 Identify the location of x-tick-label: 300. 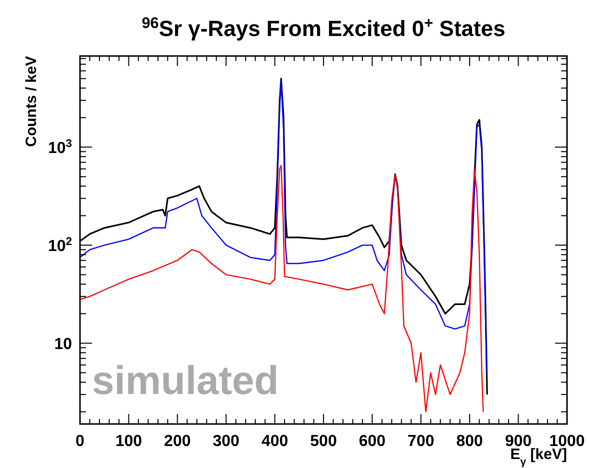
(226, 441).